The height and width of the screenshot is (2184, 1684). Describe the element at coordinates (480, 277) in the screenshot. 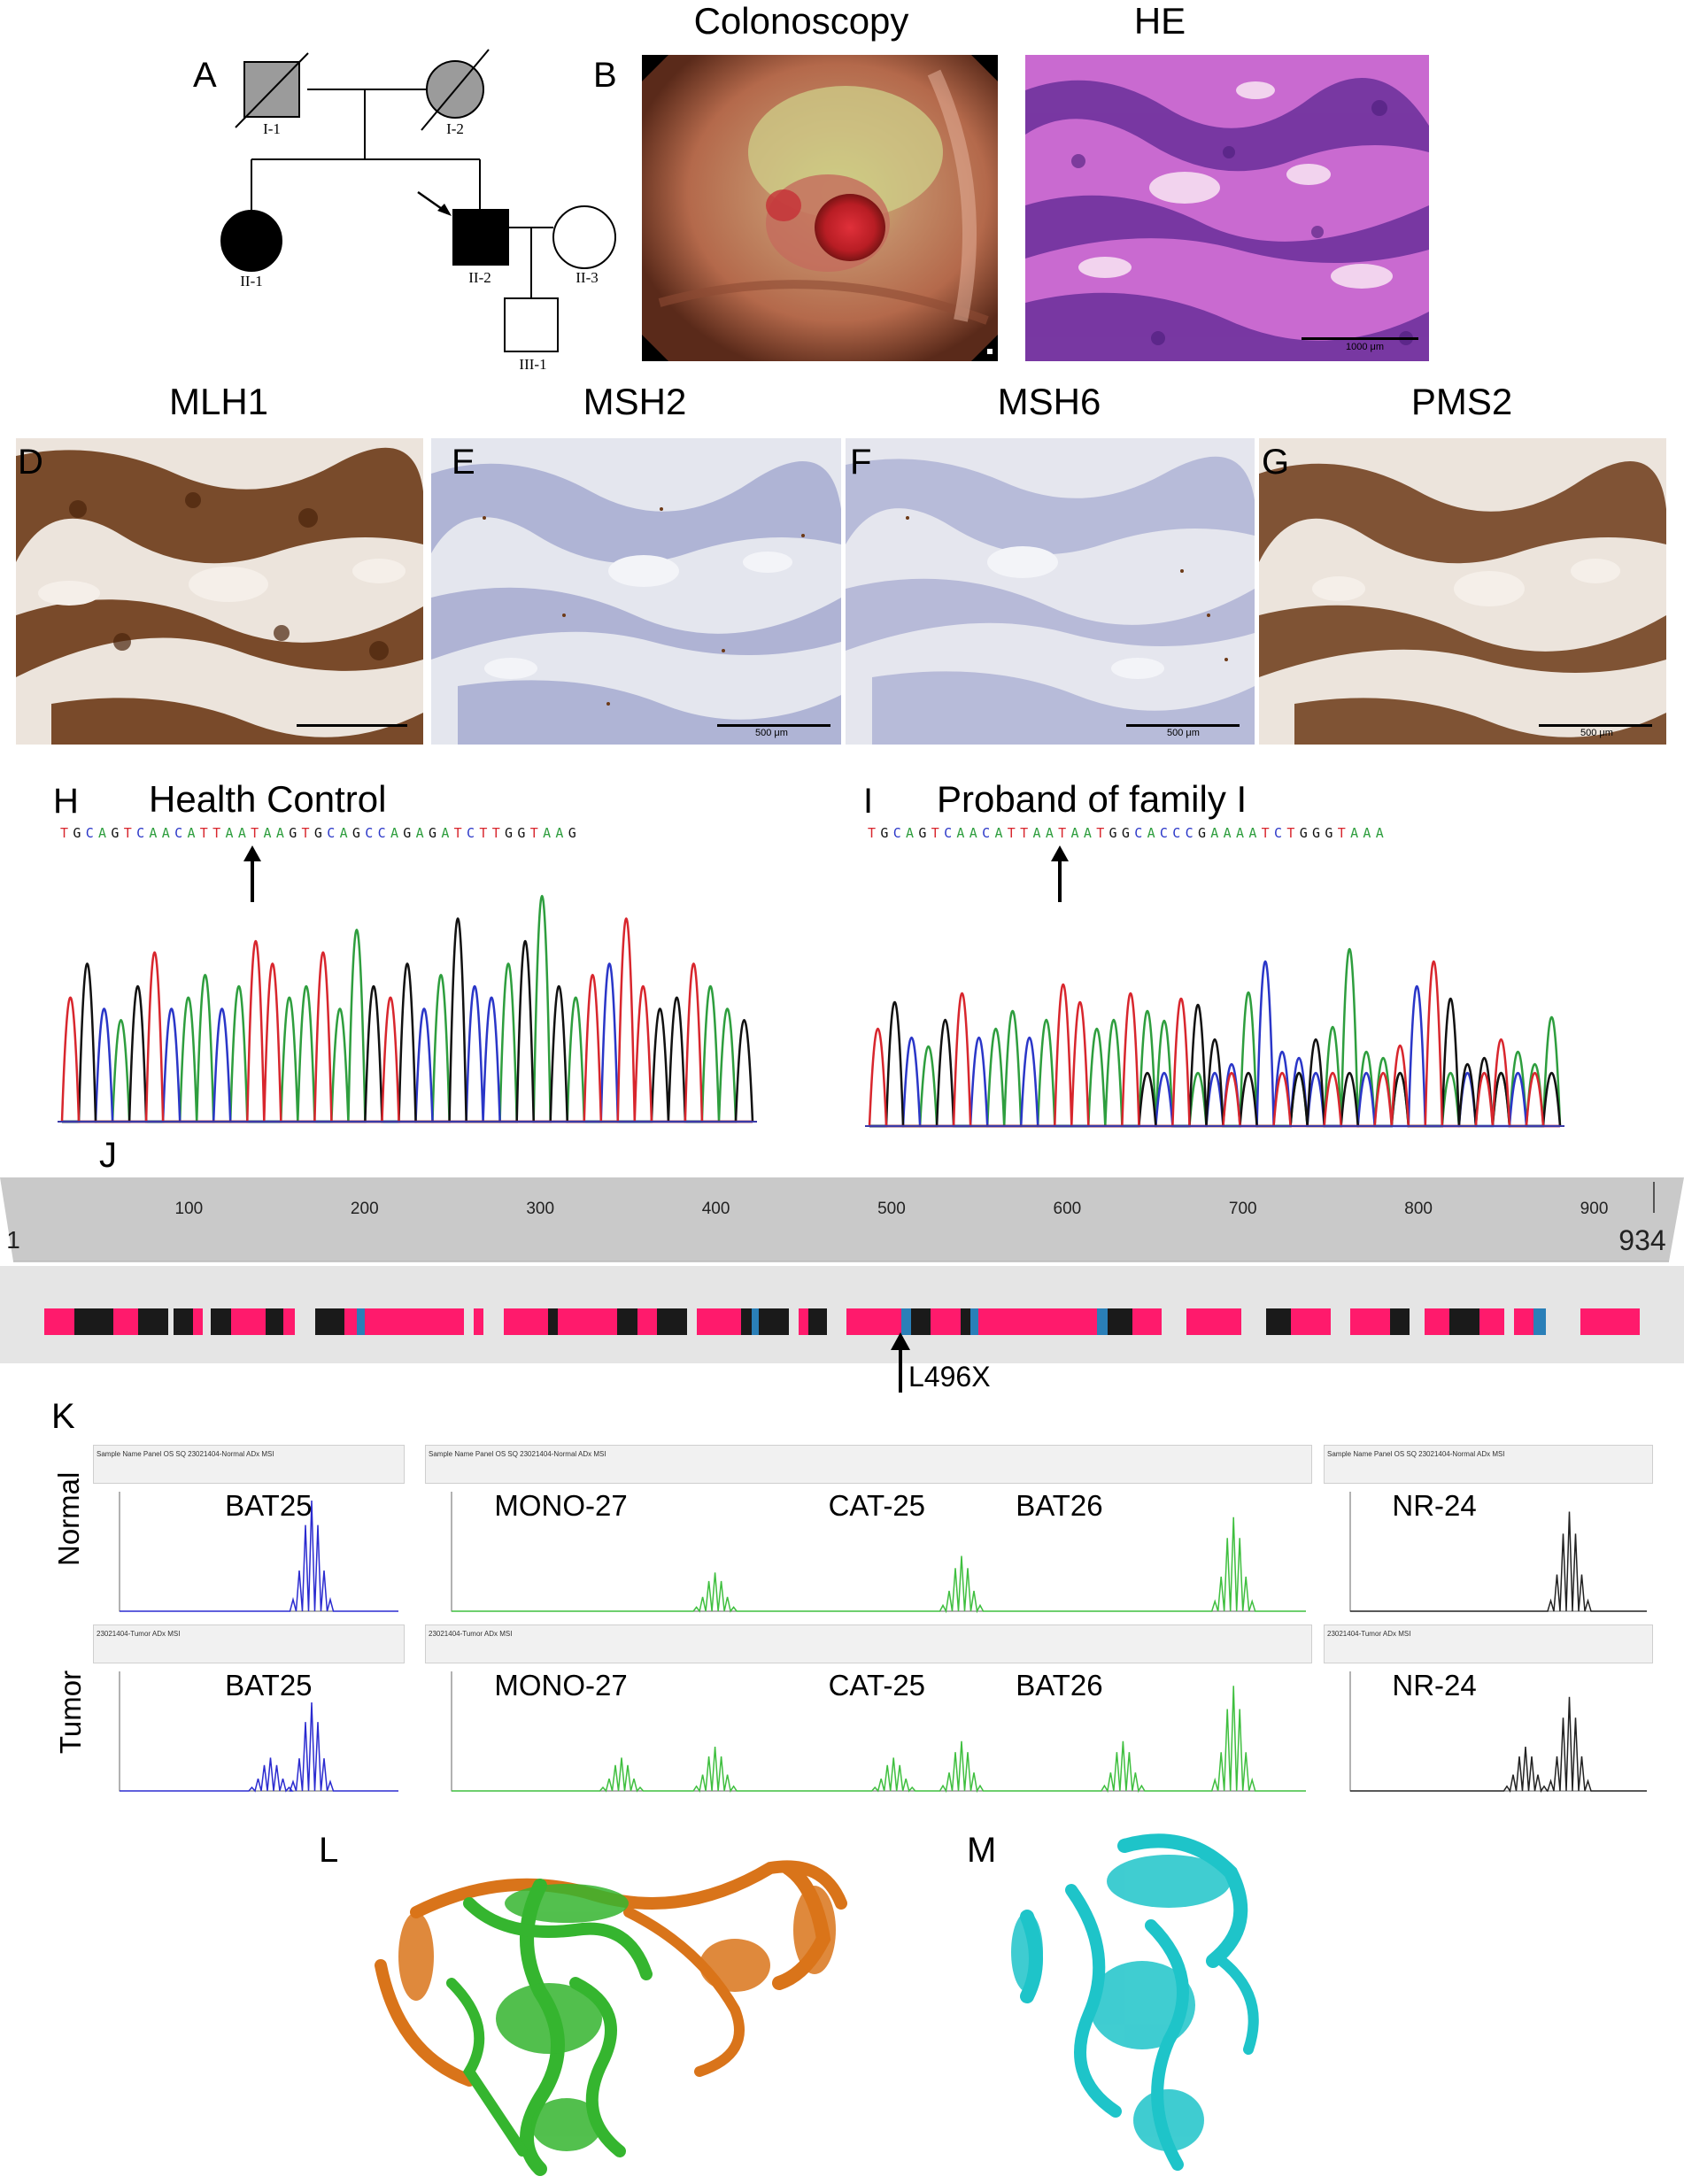

I see `pedigree-label-ii2: II-2` at that location.